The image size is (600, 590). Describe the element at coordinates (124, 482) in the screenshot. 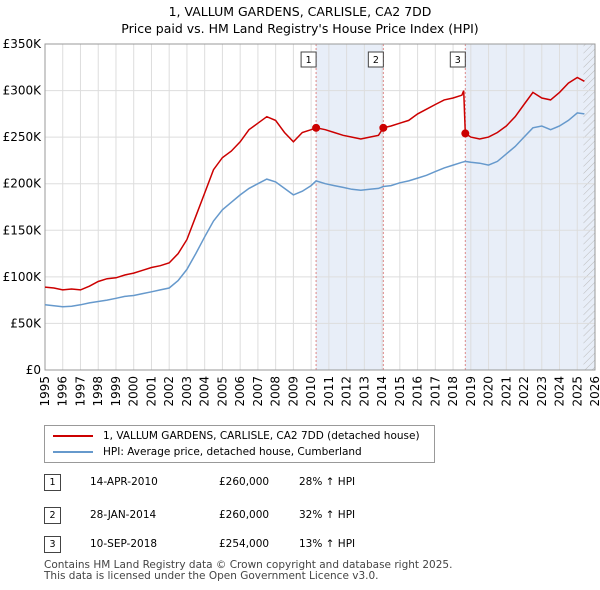

I see `transaction-date: 14-APR-2010` at that location.